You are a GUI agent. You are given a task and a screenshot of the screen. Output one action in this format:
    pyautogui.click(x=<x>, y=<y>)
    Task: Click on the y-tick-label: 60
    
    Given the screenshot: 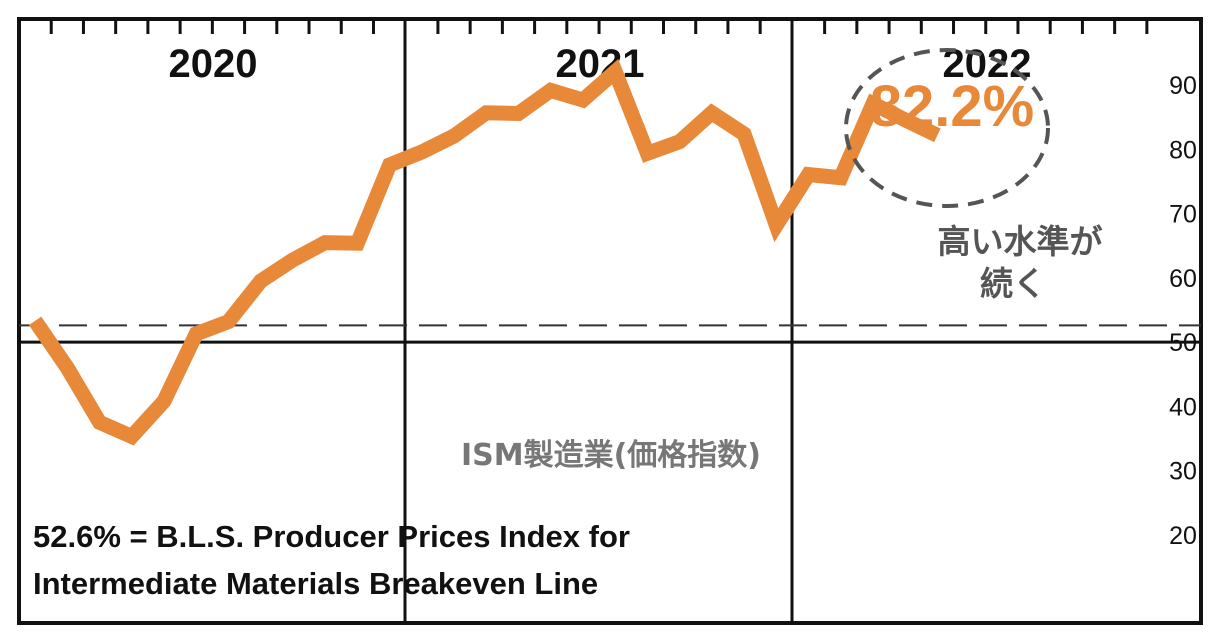 What is the action you would take?
    pyautogui.click(x=1183, y=279)
    